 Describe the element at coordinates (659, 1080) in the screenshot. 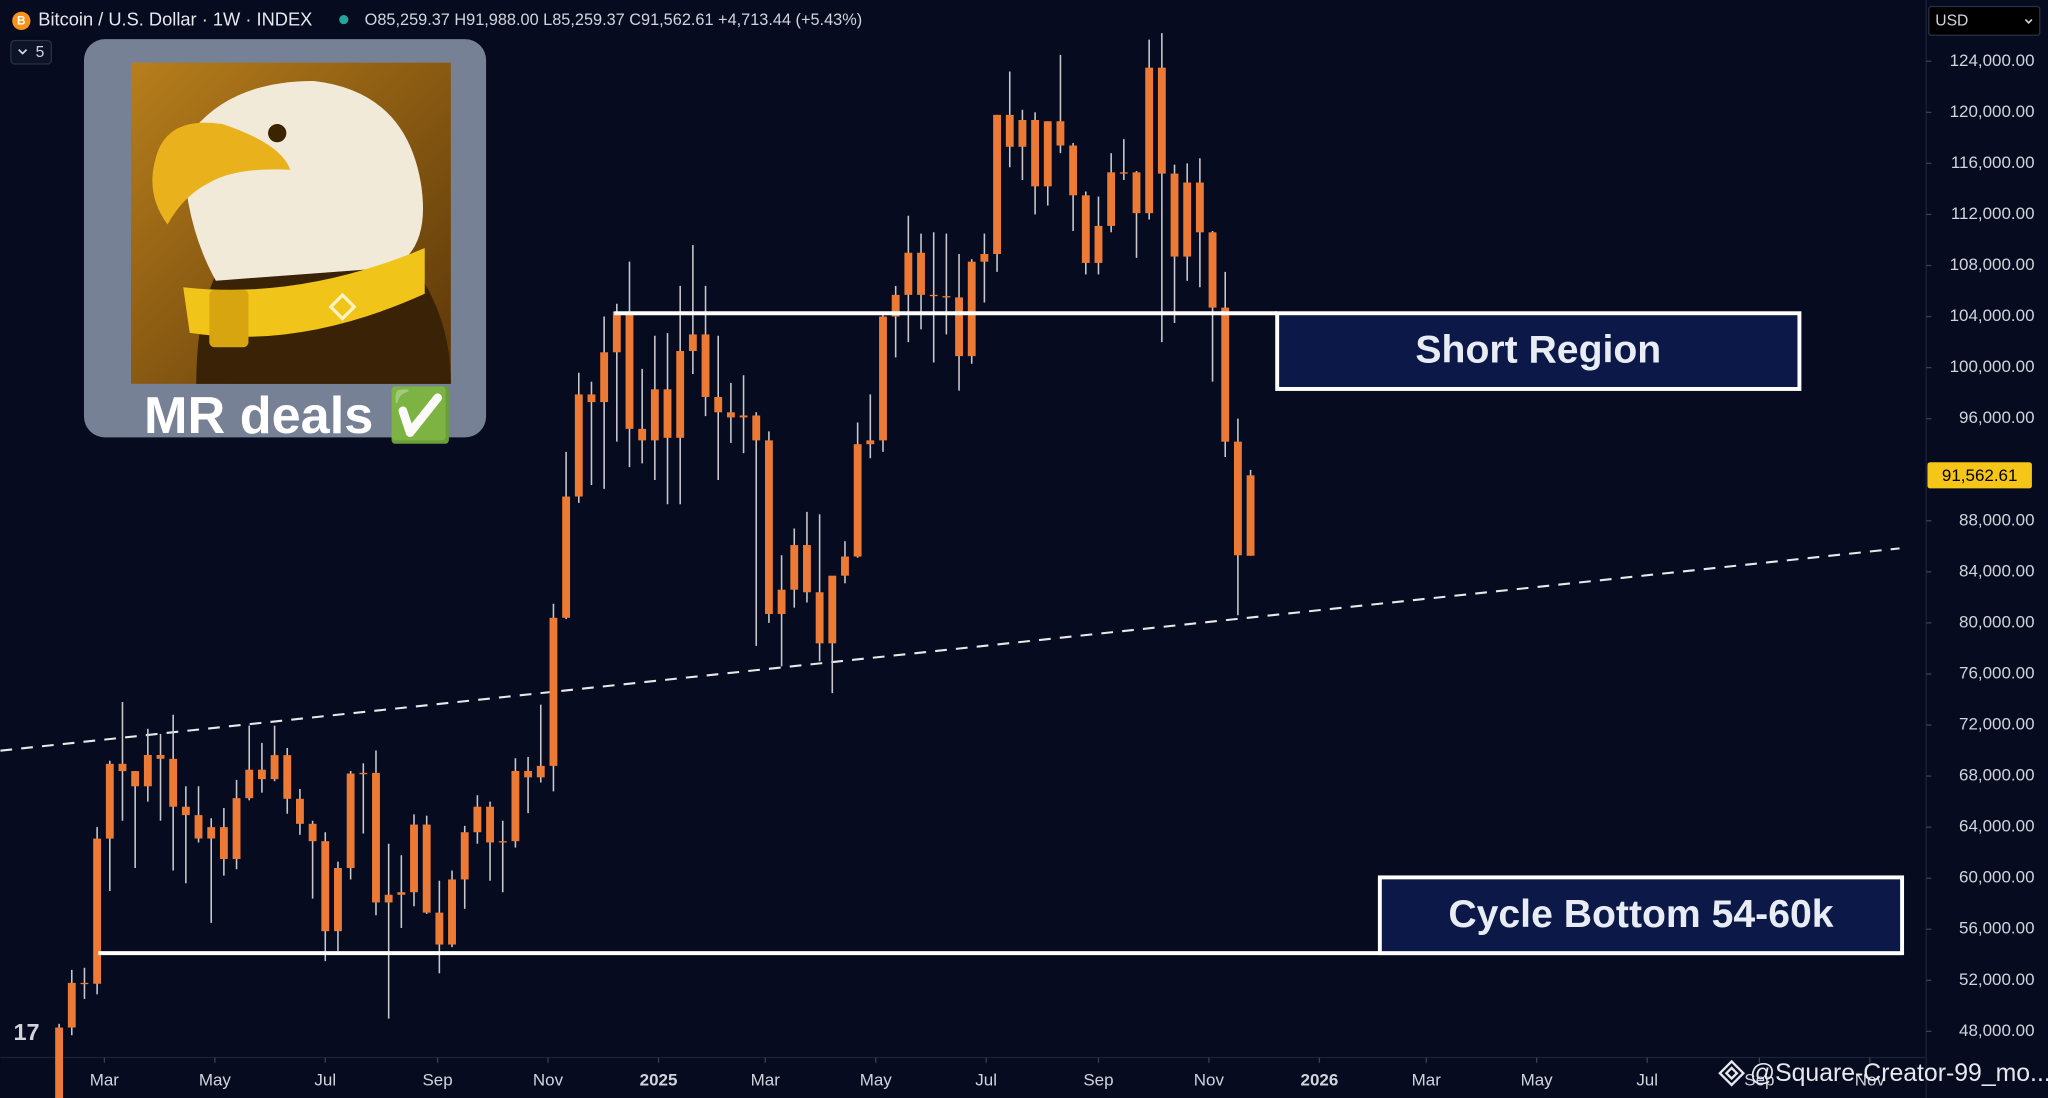

I see `x-tick-label: 2025` at that location.